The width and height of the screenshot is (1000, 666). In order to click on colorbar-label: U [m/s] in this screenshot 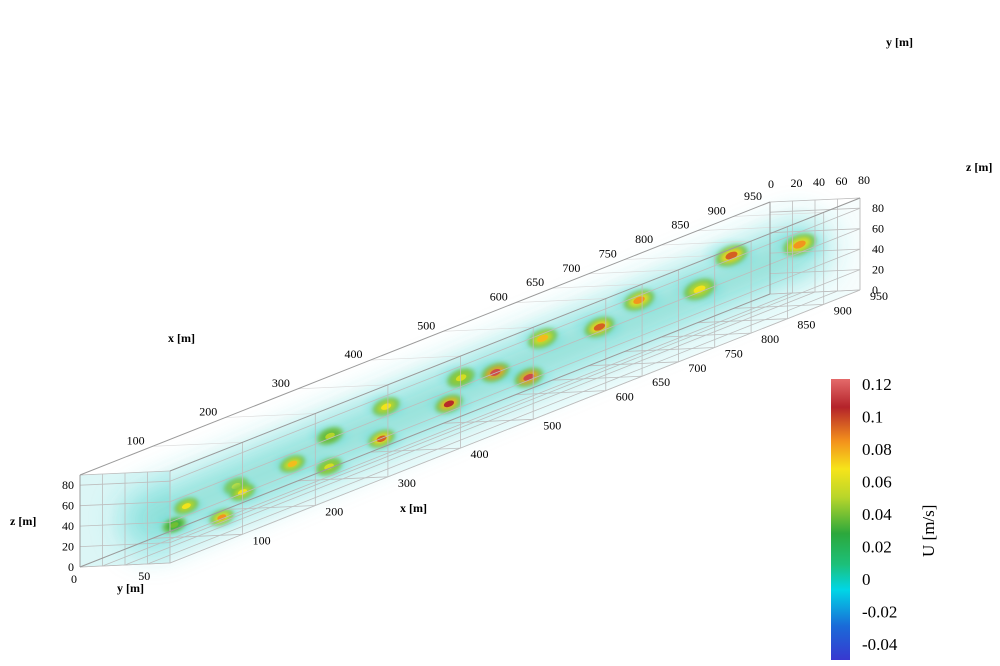, I will do `click(928, 531)`.